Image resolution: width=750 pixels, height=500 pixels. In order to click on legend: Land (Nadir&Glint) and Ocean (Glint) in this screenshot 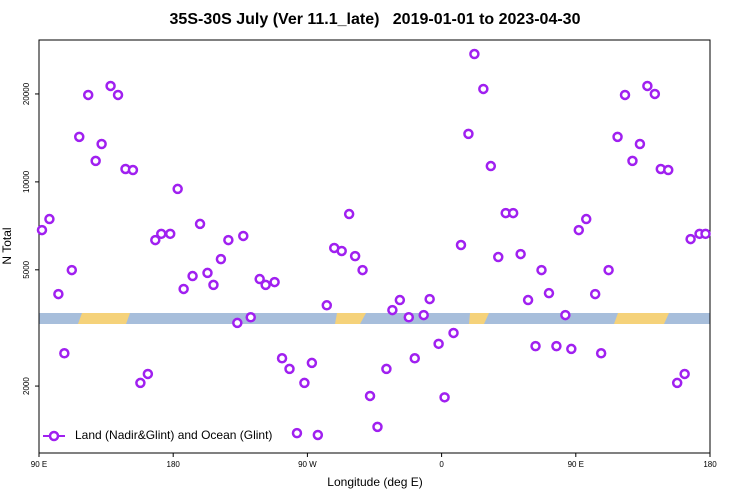, I will do `click(157, 435)`.